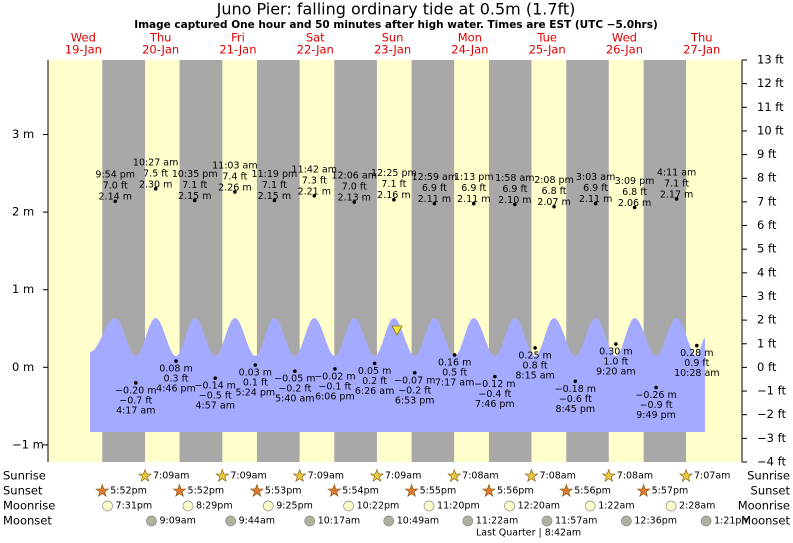 This screenshot has height=543, width=793. Describe the element at coordinates (676, 172) in the screenshot. I see `tide-label: 4:11 am` at that location.